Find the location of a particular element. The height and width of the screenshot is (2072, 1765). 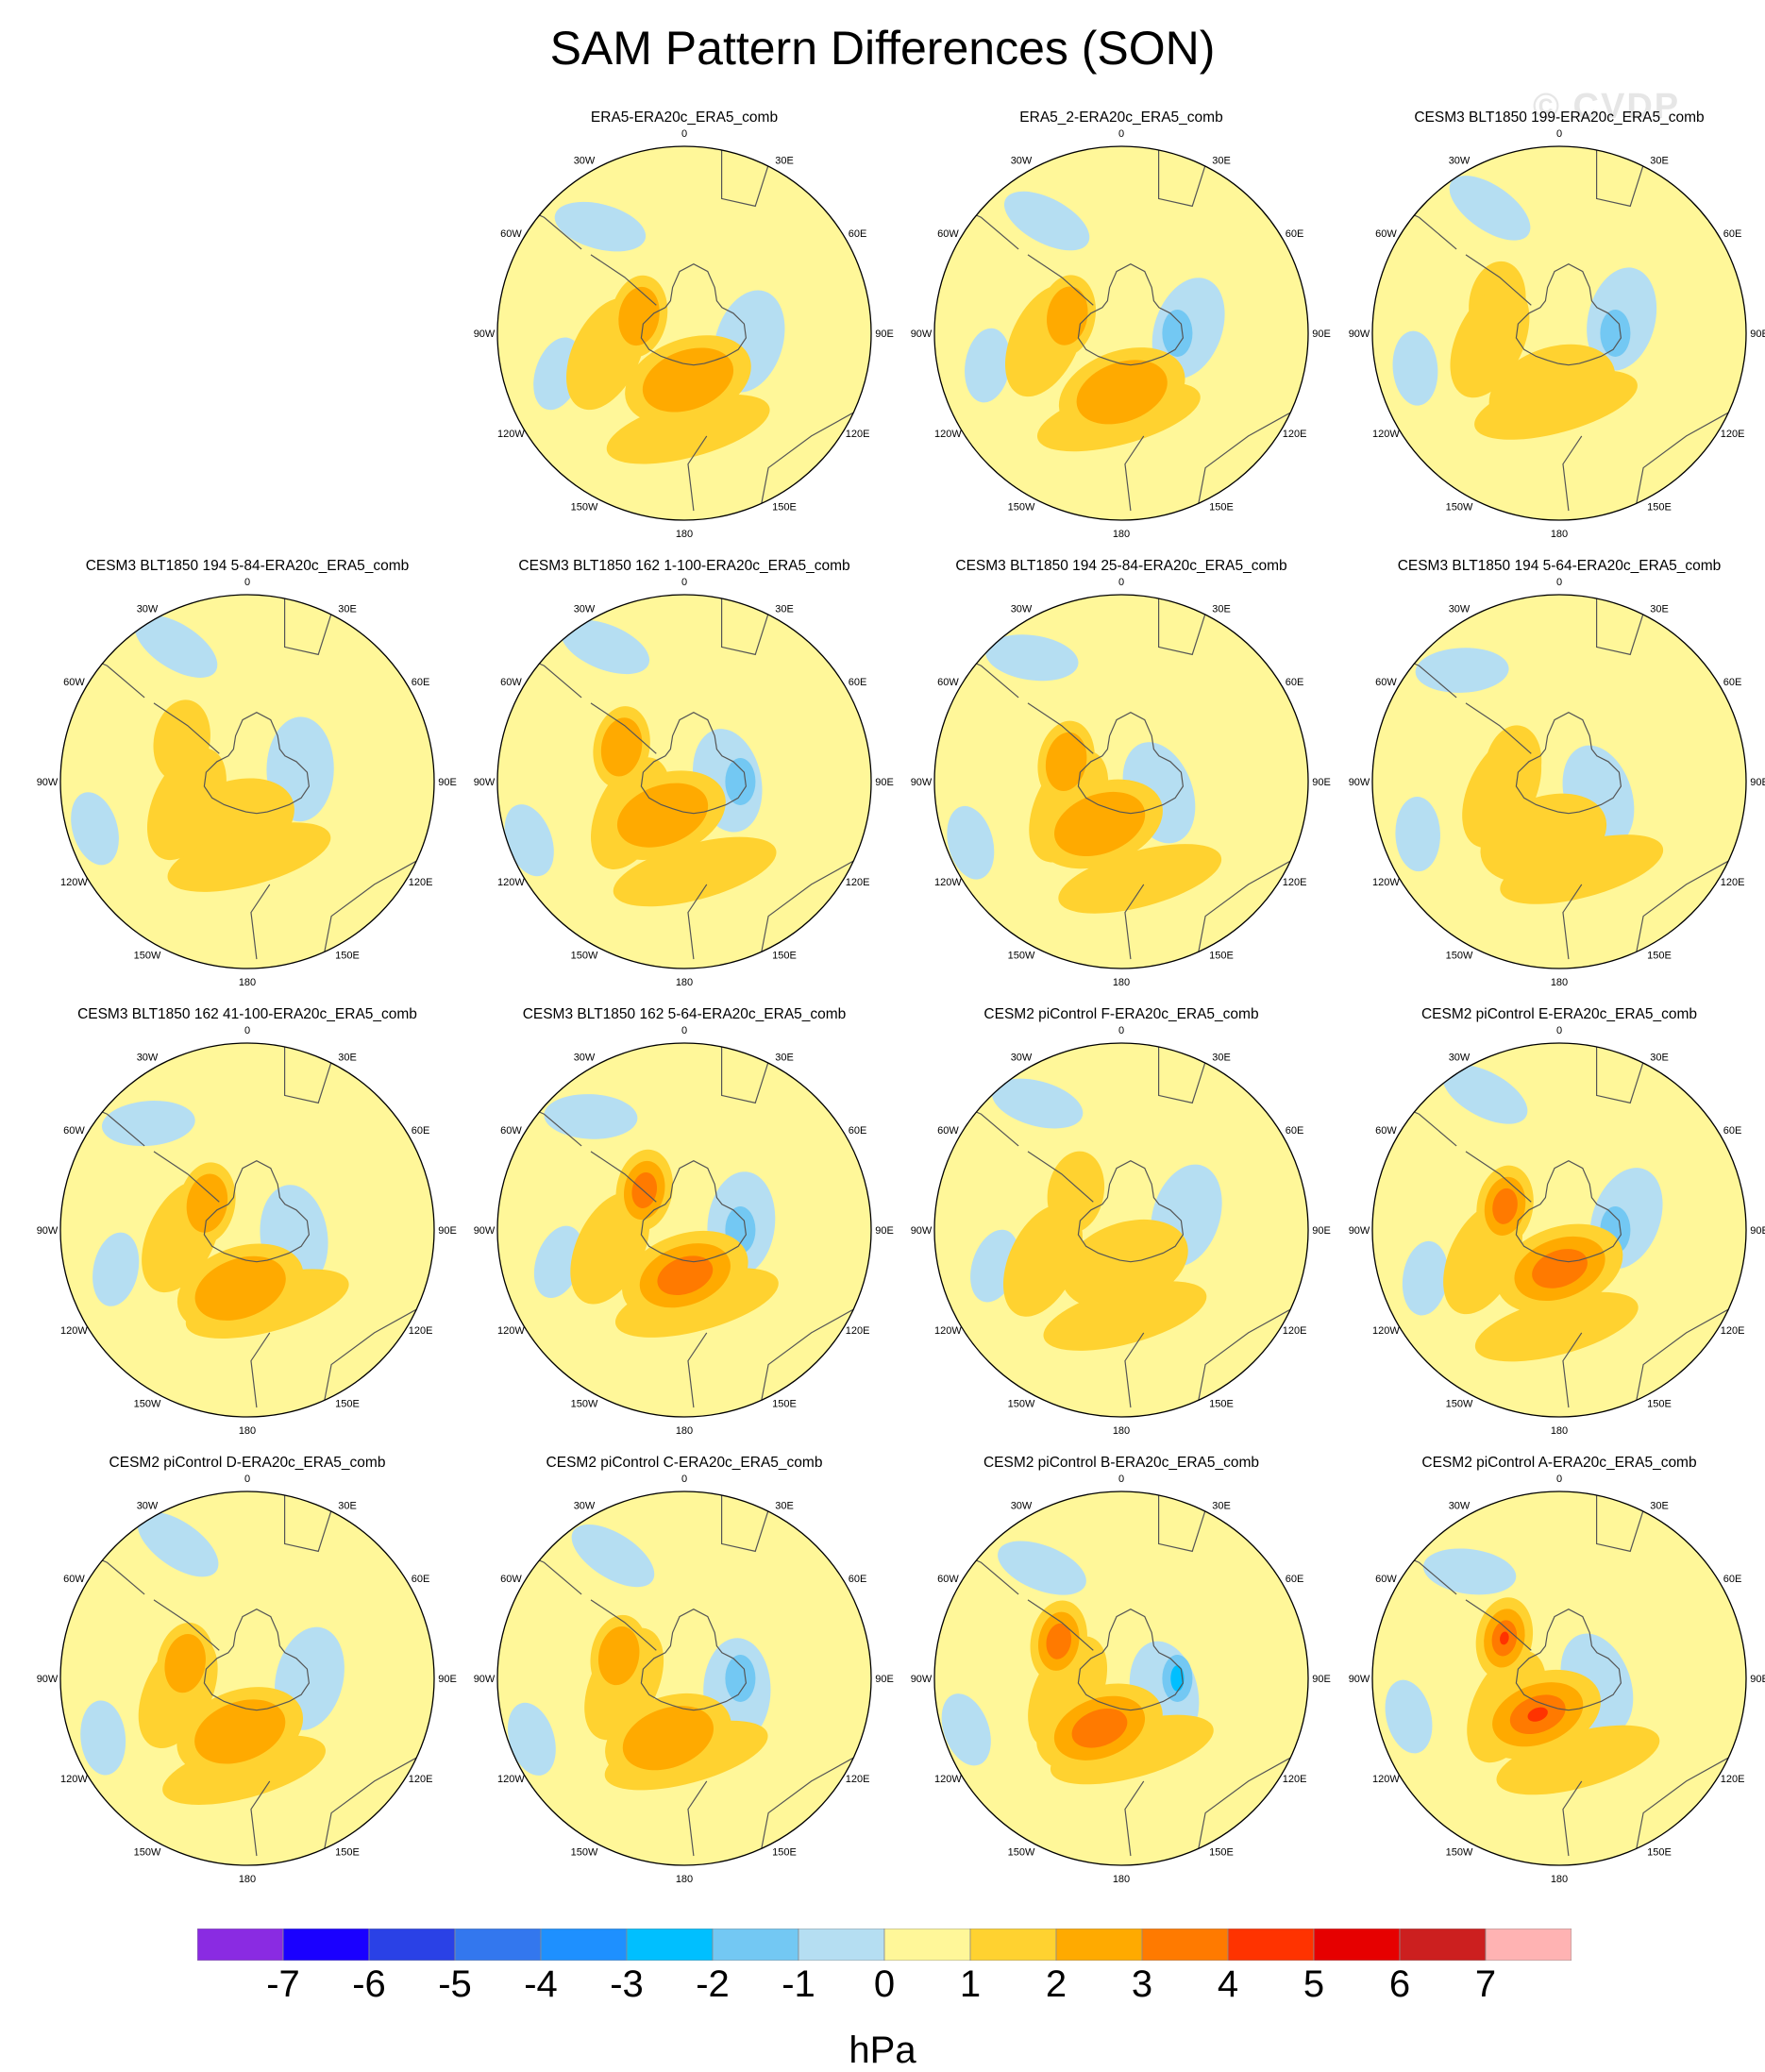

colorbar-tick-label: -2 is located at coordinates (713, 1984).